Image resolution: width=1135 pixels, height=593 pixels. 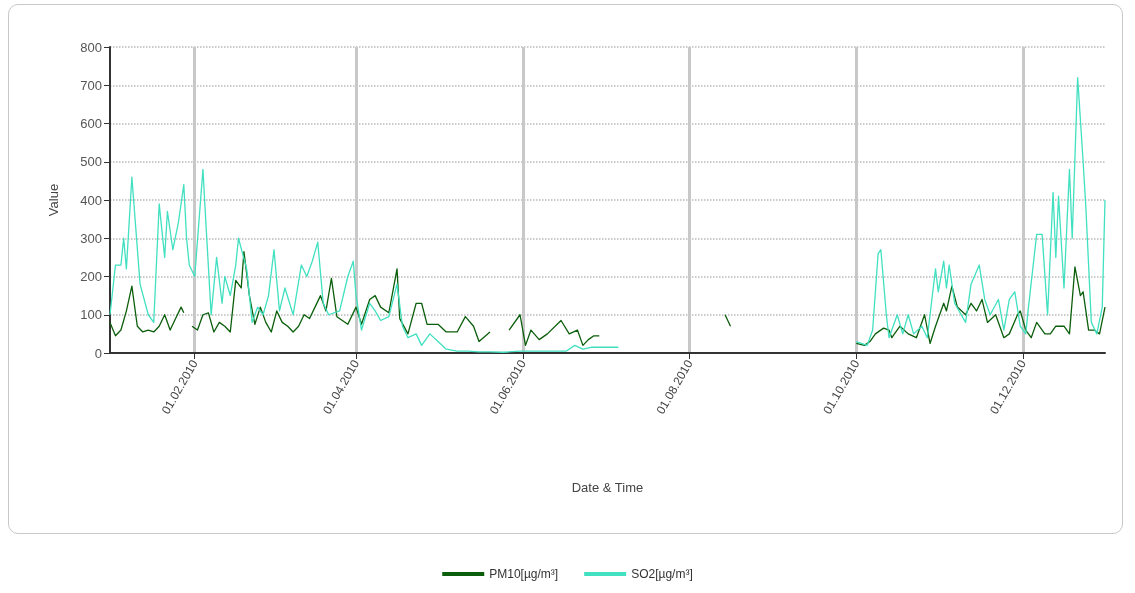 I want to click on legend-label: PM10[µg/m³], so click(x=524, y=574).